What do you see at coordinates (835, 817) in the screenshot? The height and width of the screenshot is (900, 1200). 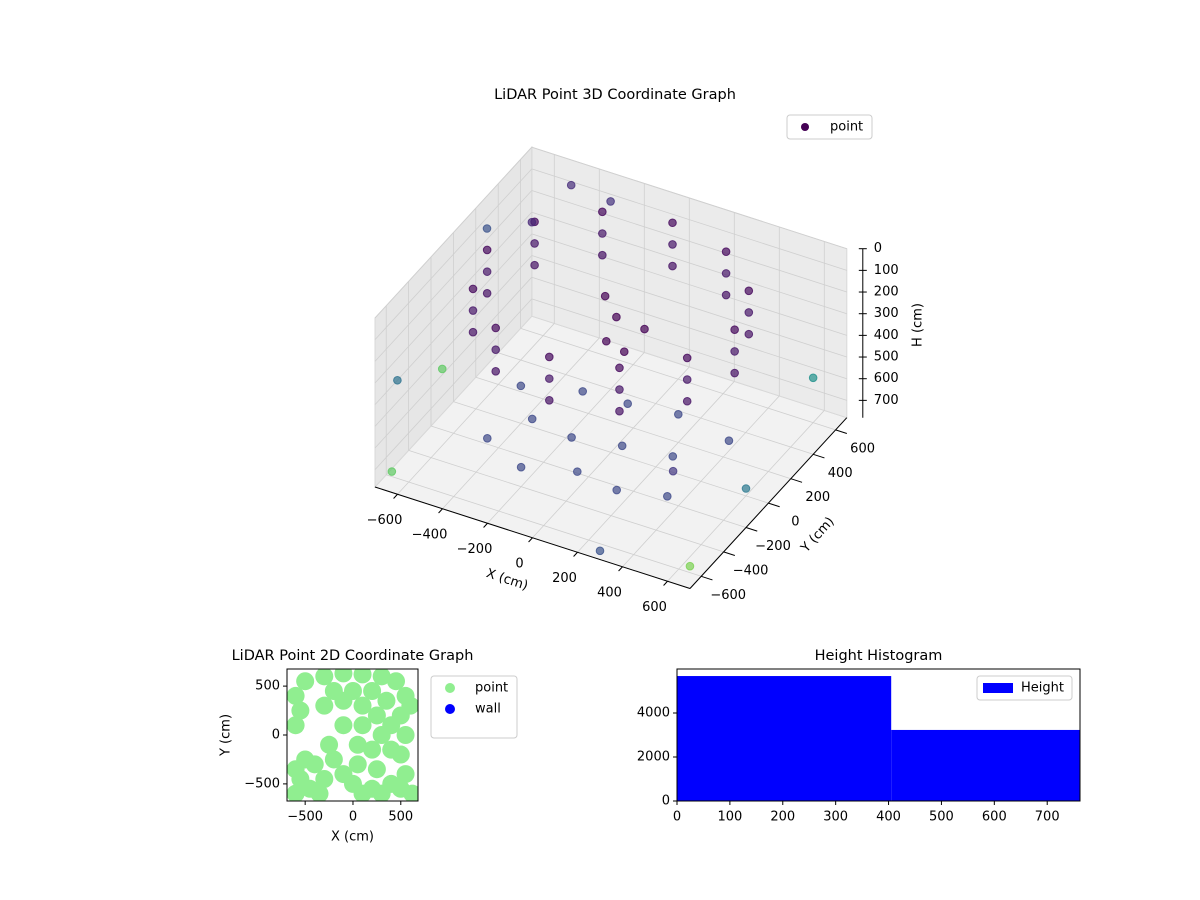 I see `x-tick-label: 300` at bounding box center [835, 817].